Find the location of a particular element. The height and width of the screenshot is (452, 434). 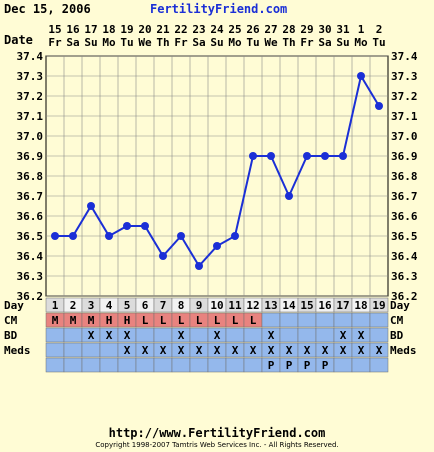

date-label: 20 is located at coordinates (144, 29).